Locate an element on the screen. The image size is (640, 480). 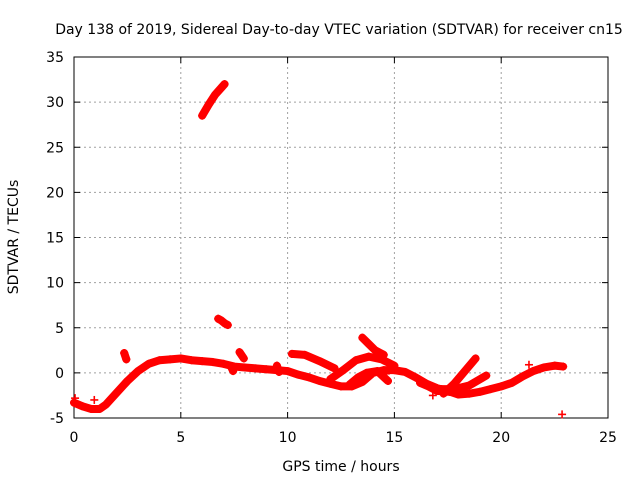
x-axis-label: GPS time / hours is located at coordinates (340, 467).